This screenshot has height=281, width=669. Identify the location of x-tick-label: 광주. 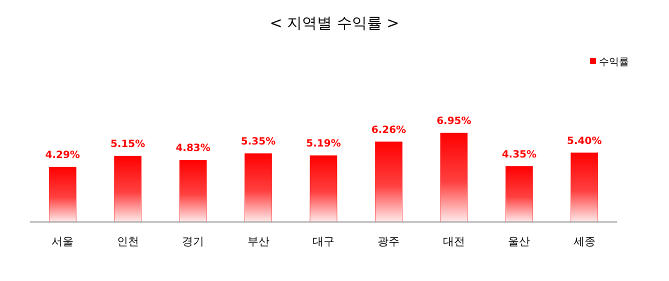
(389, 241).